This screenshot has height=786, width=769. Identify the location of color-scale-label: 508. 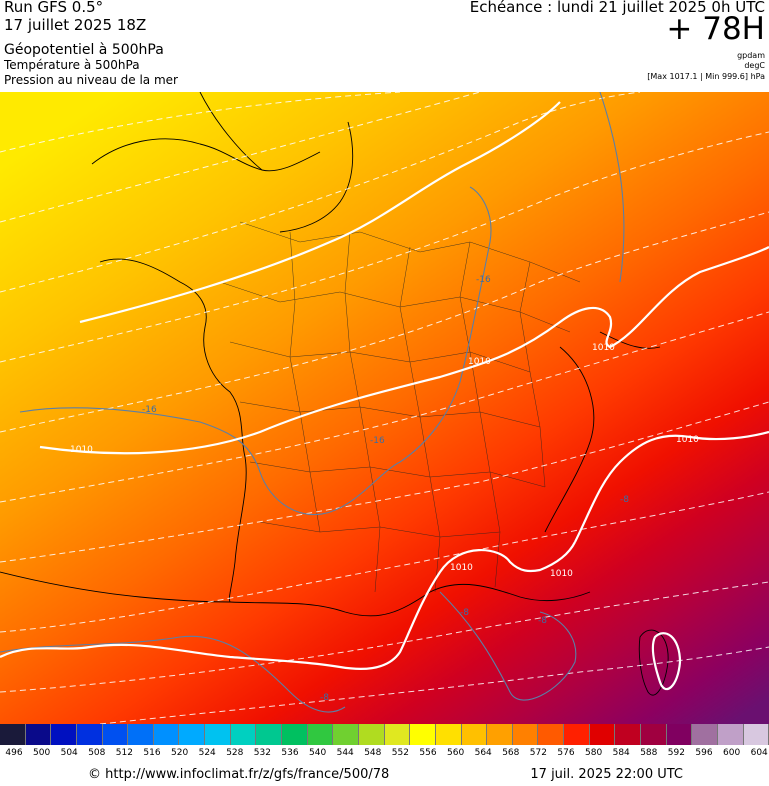
(97, 753).